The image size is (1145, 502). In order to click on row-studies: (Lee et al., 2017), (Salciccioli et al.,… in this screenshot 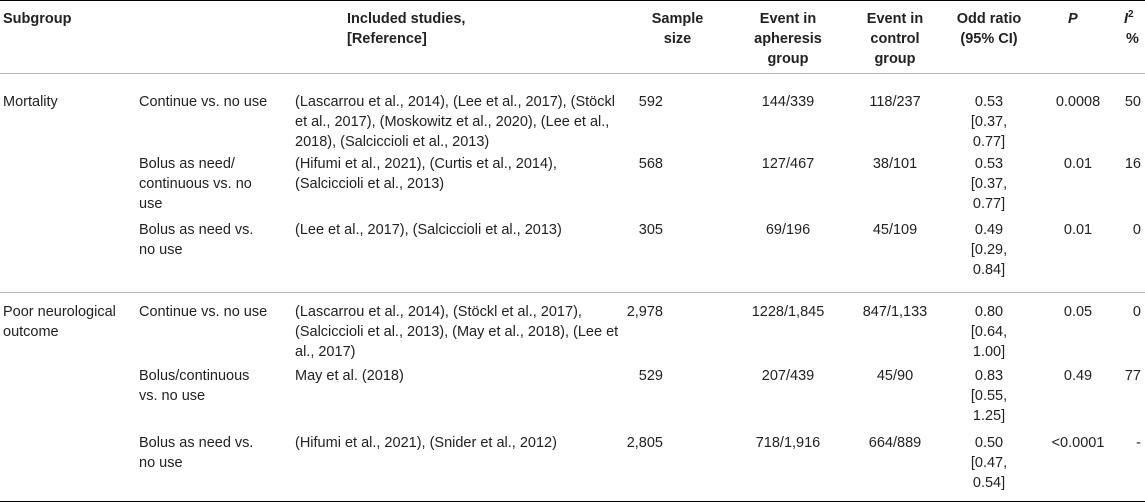, I will do `click(428, 230)`.